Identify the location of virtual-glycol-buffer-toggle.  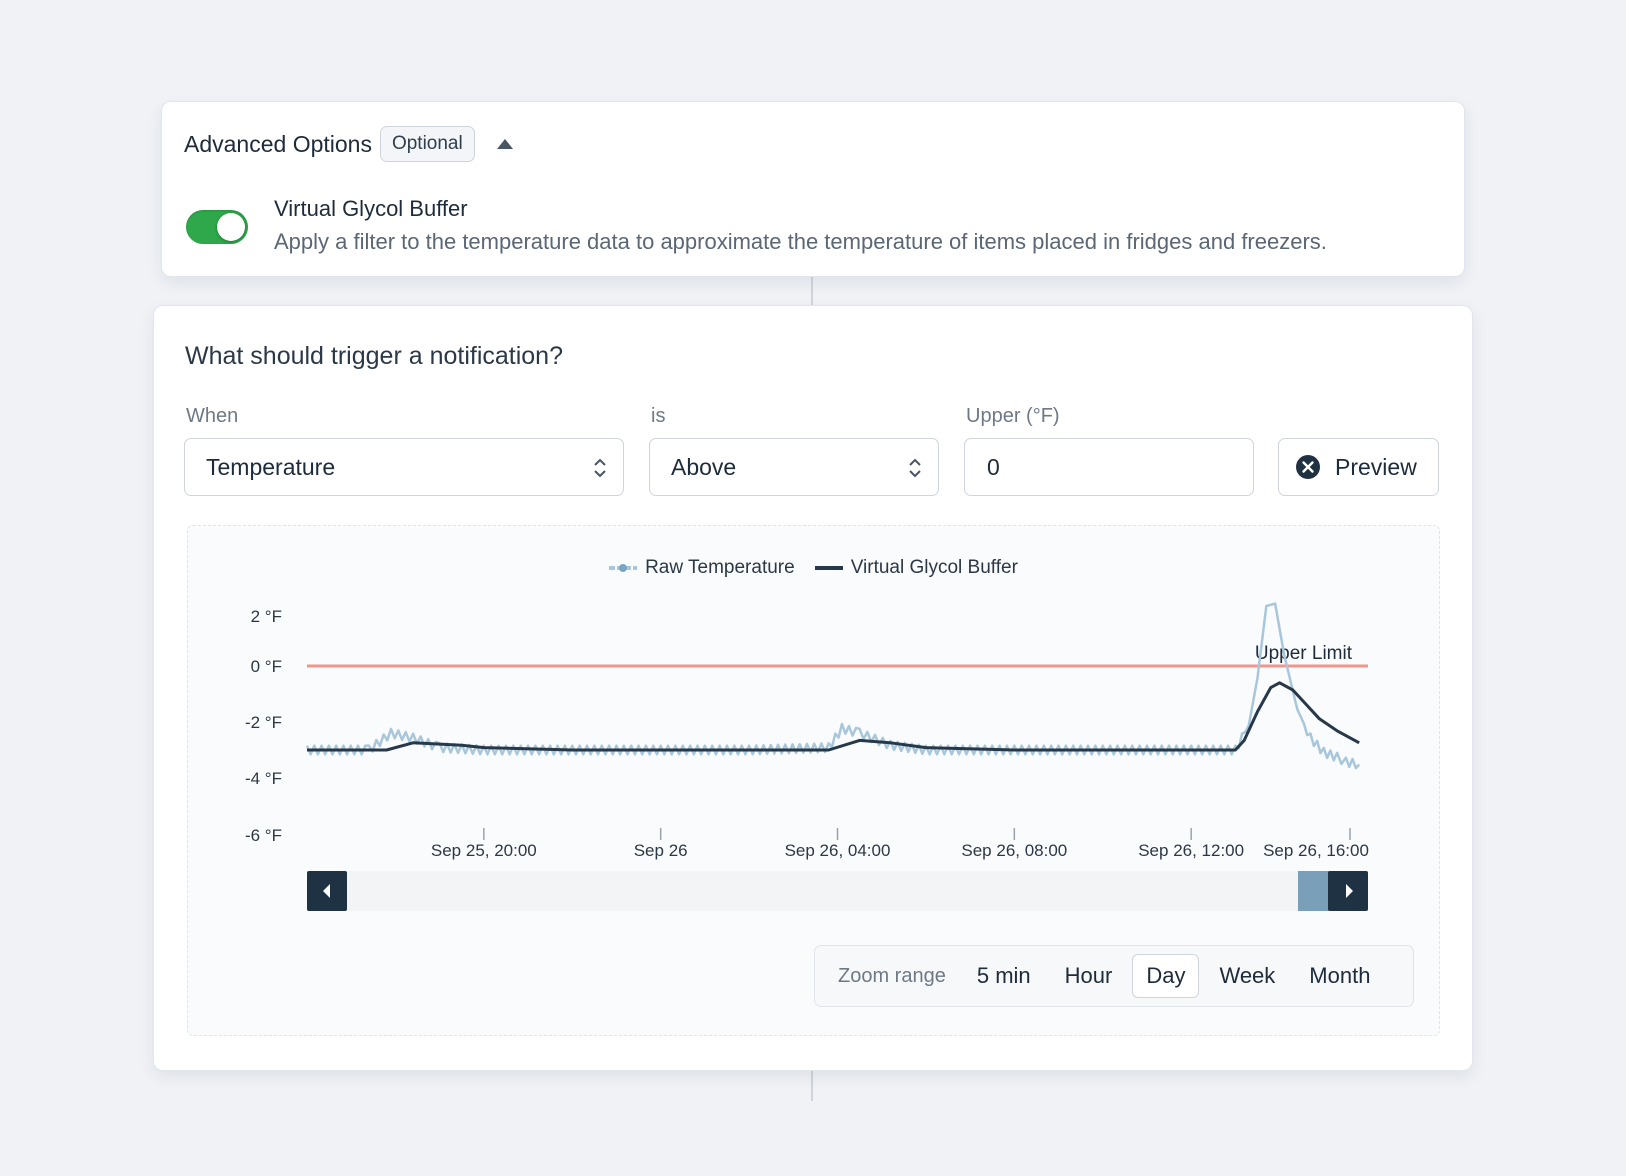
(217, 227).